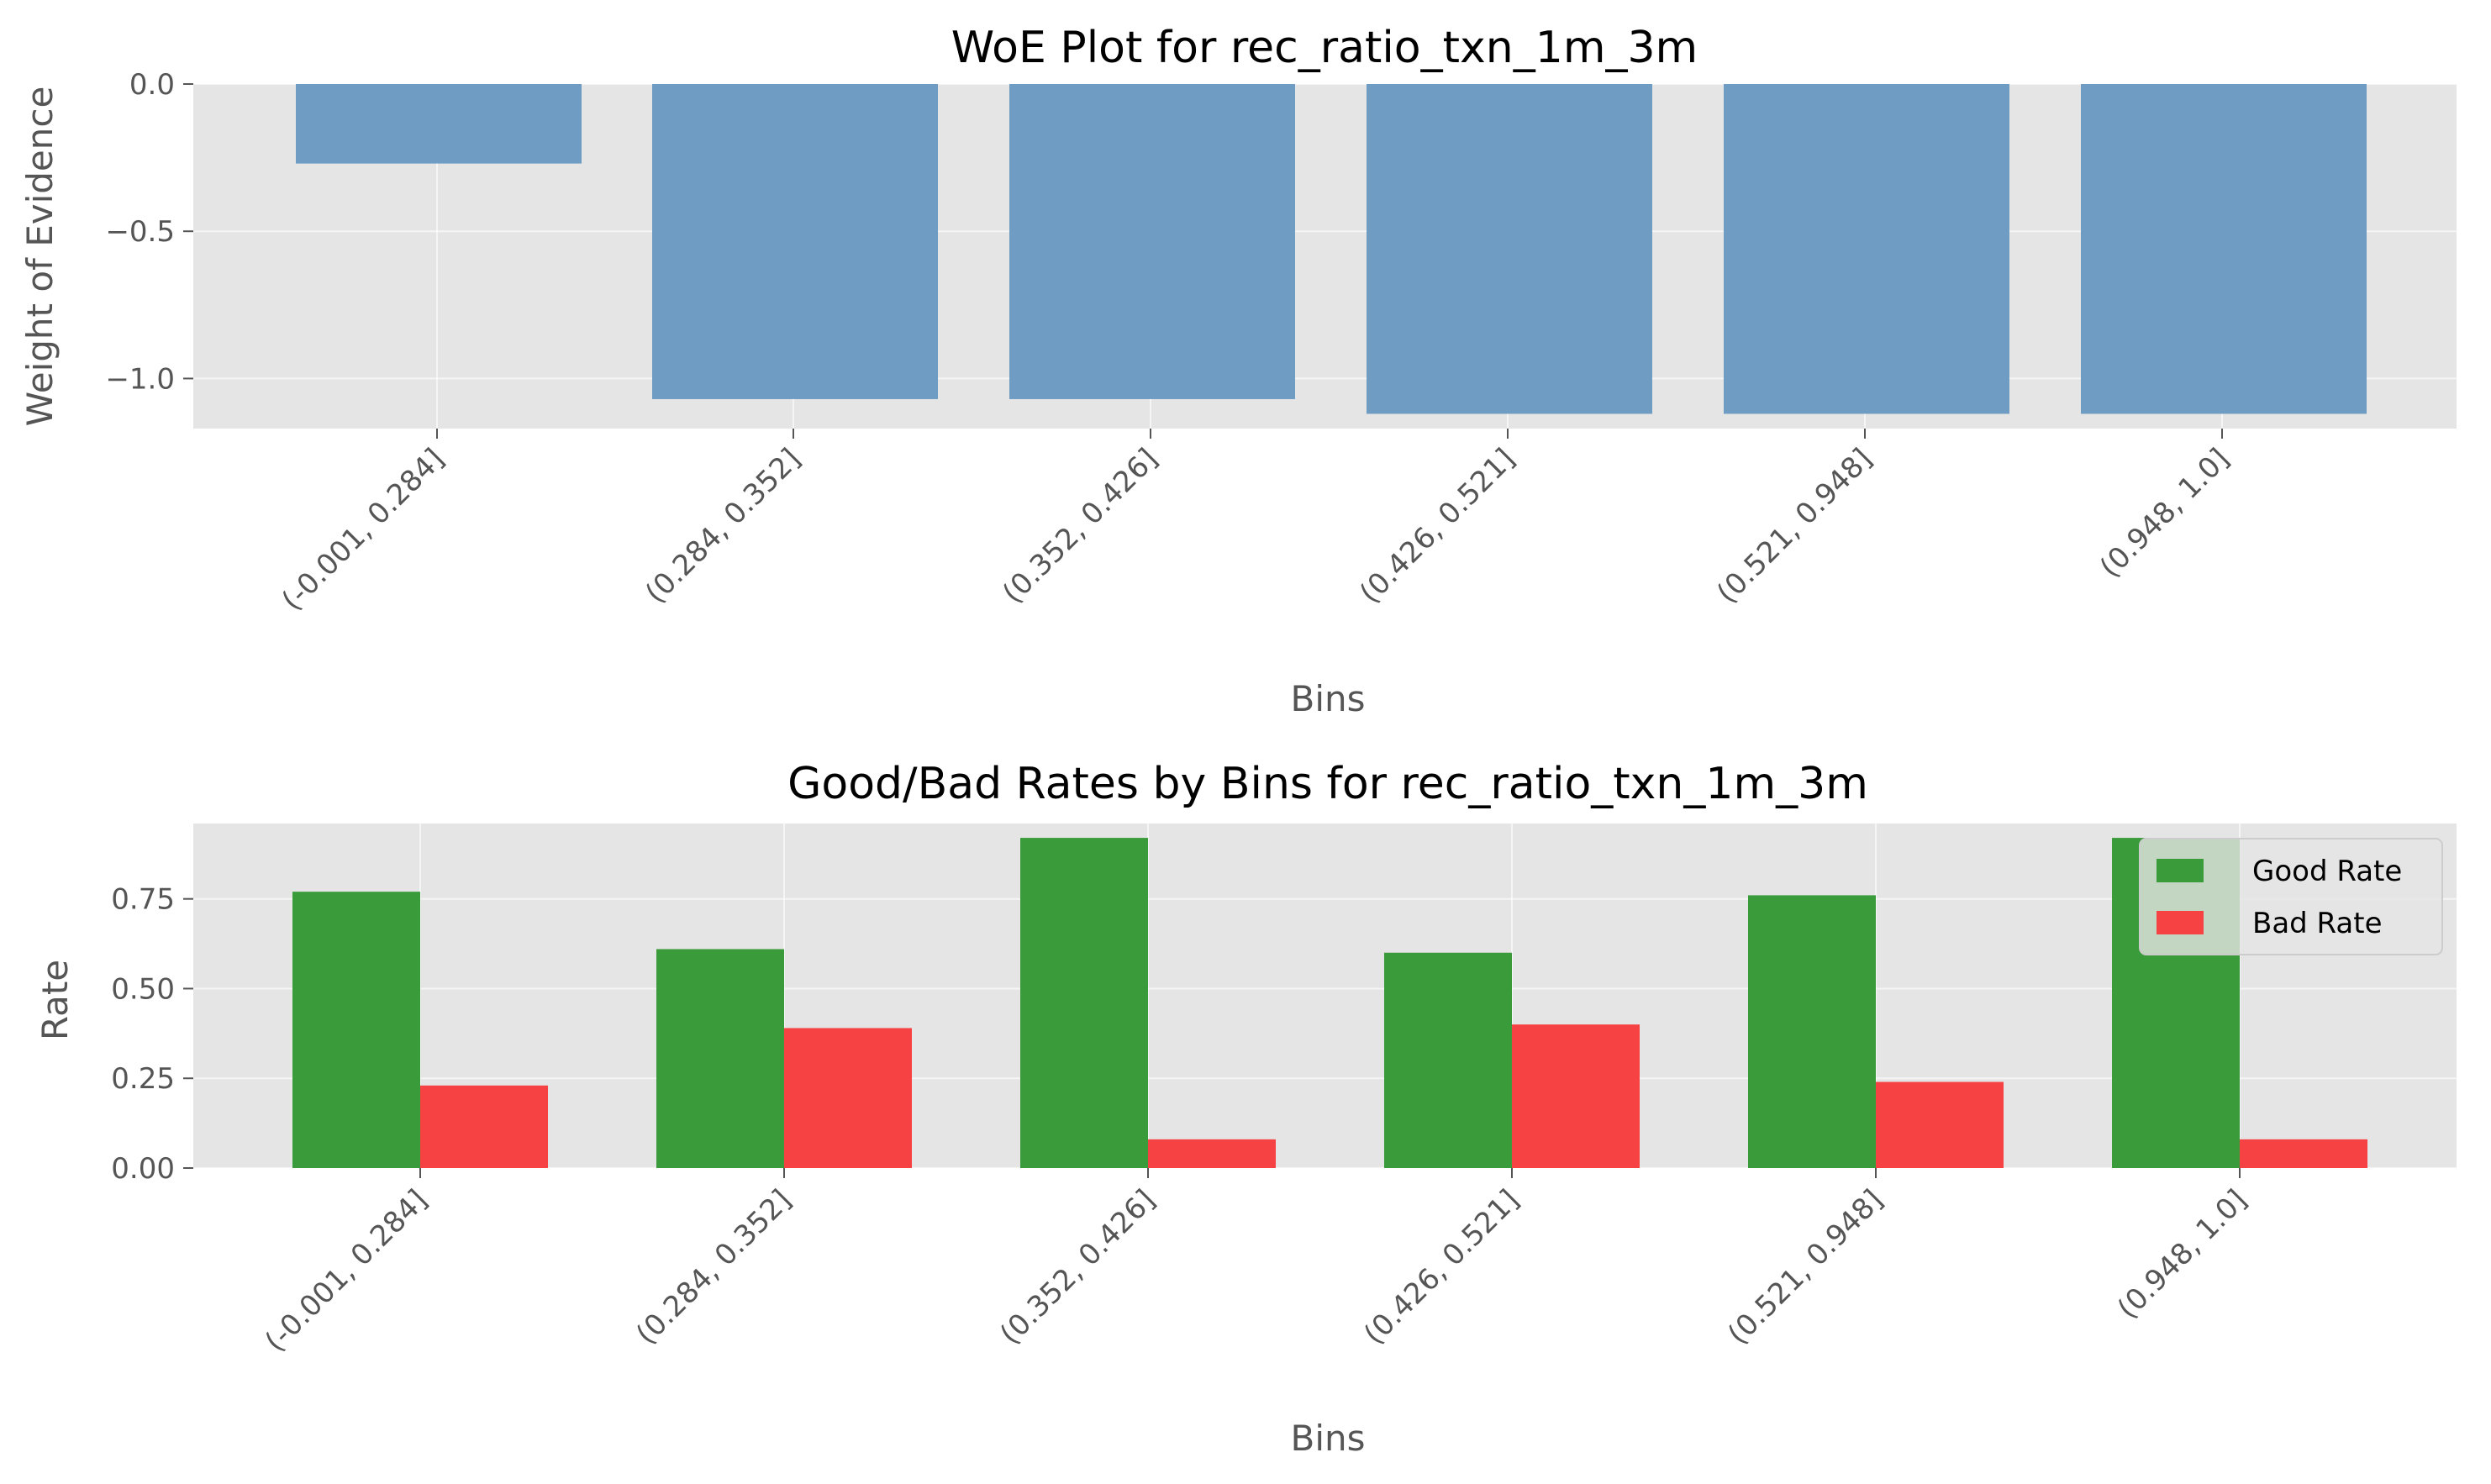 The width and height of the screenshot is (2491, 1484). I want to click on y-tick-label: −1.0, so click(140, 379).